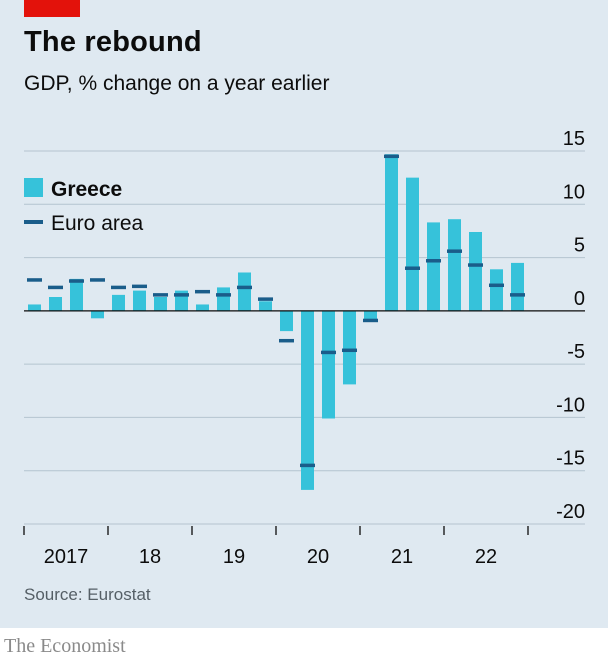 The image size is (608, 662). Describe the element at coordinates (86, 189) in the screenshot. I see `legend-label-greece: Greece` at that location.